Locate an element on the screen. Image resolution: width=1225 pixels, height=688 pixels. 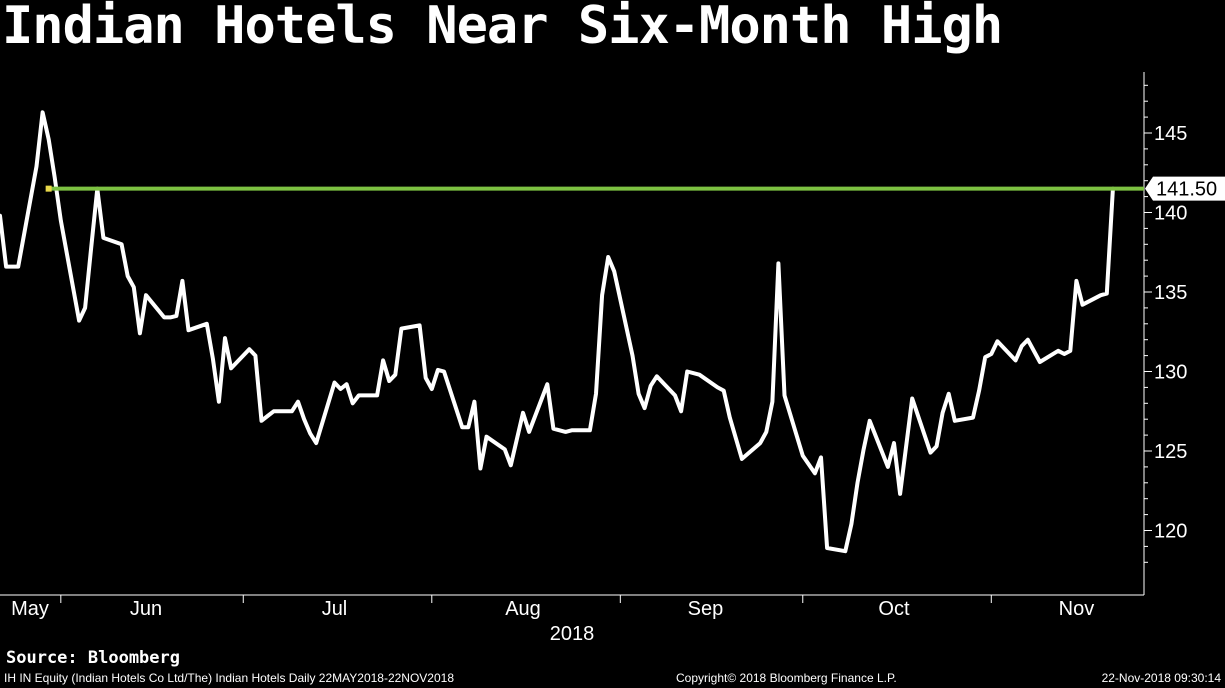
last-value-tag is located at coordinates (1185, 188).